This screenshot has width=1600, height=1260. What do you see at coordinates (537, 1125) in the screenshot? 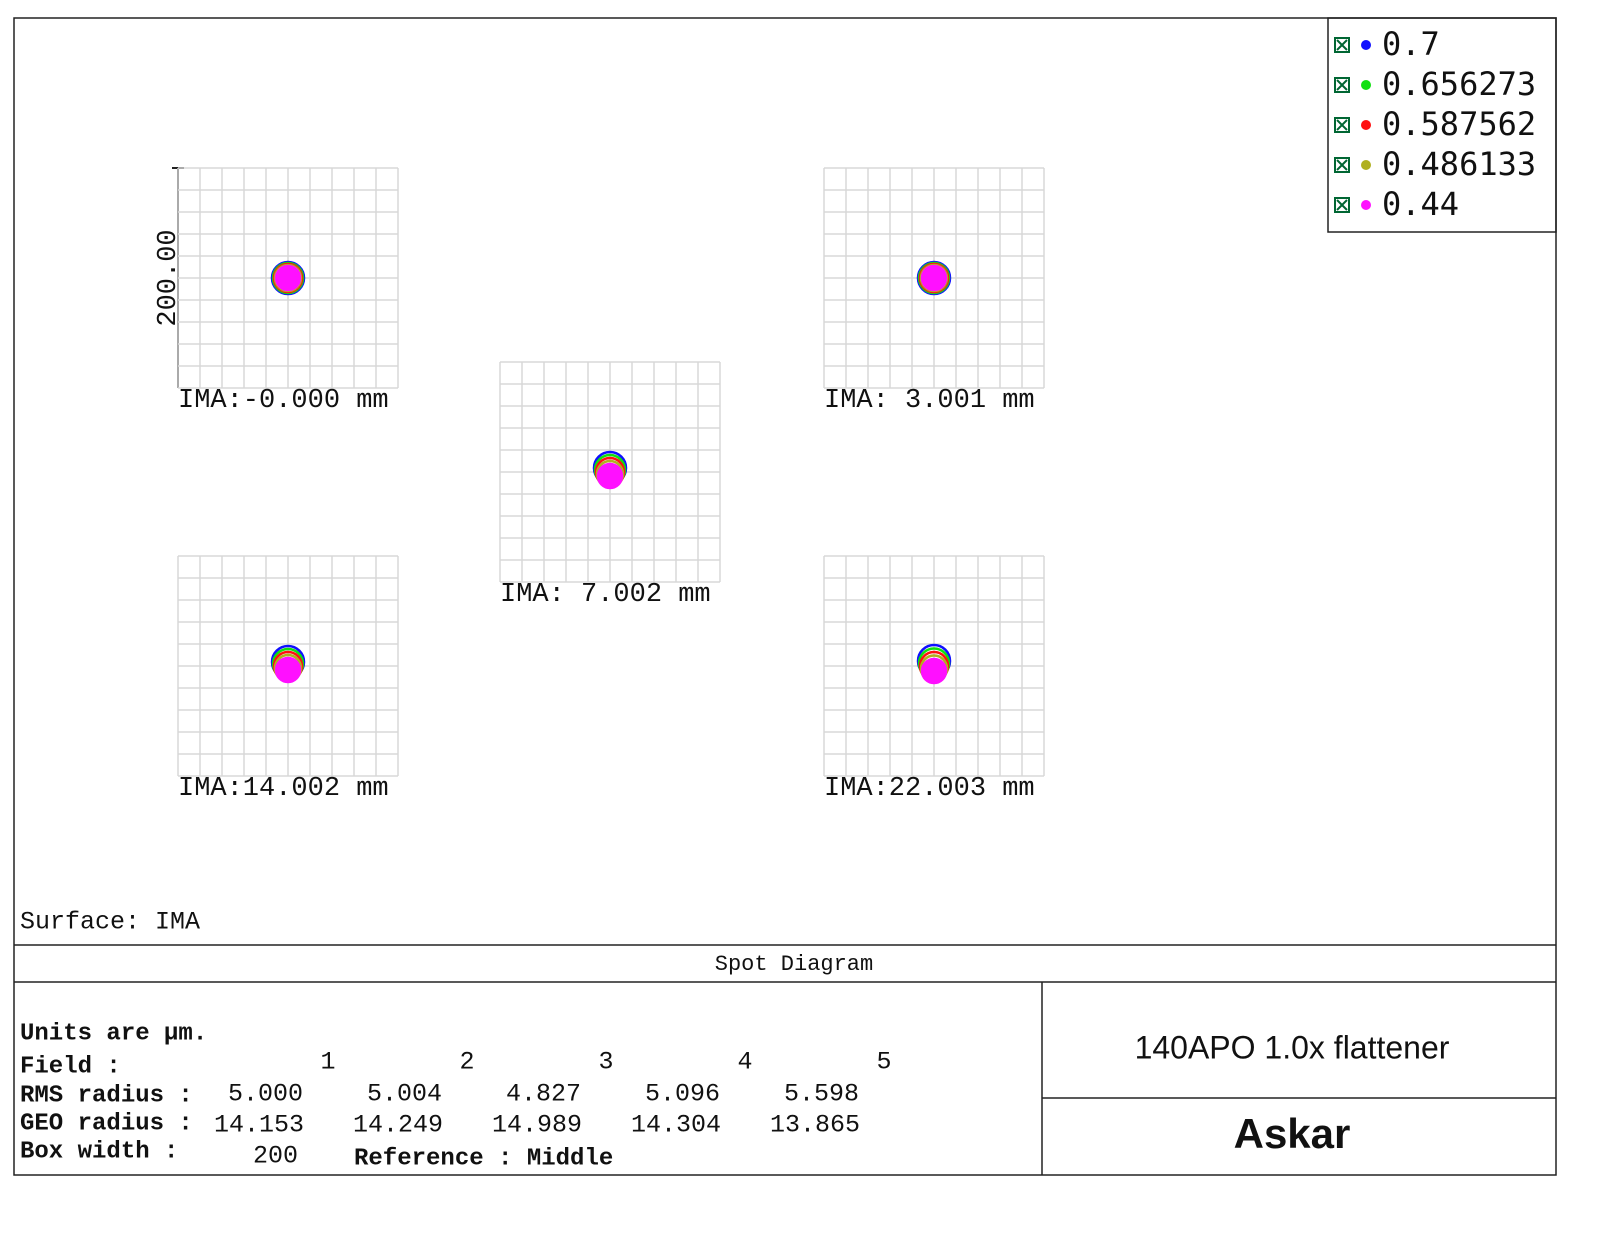
I see `geo-value: 14.989` at bounding box center [537, 1125].